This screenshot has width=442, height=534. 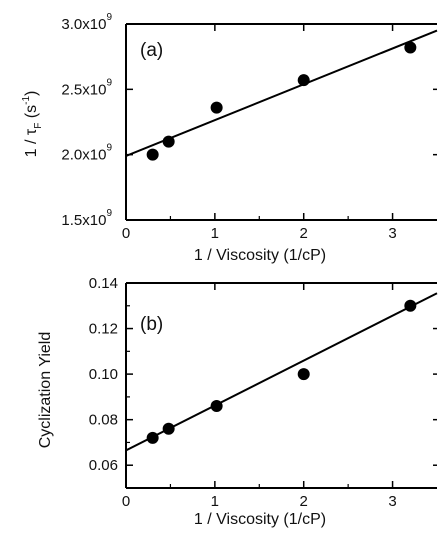 What do you see at coordinates (31, 142) in the screenshot?
I see `y-title-main: 1 / τ` at bounding box center [31, 142].